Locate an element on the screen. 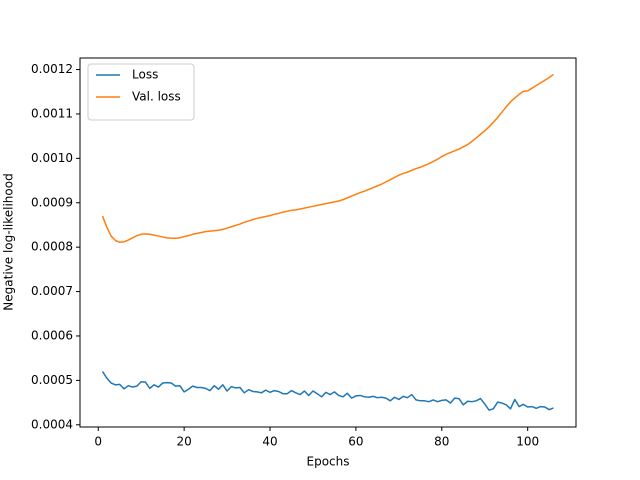 The image size is (640, 480). y-axis-label: Negative log-likelihood is located at coordinates (9, 241).